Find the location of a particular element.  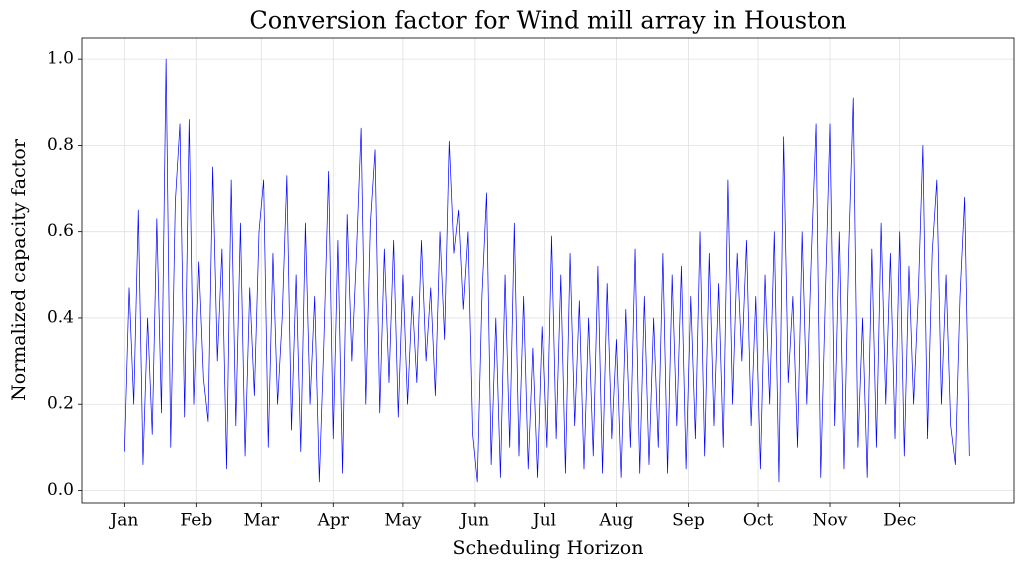

x-tick-label: Dec is located at coordinates (899, 521).